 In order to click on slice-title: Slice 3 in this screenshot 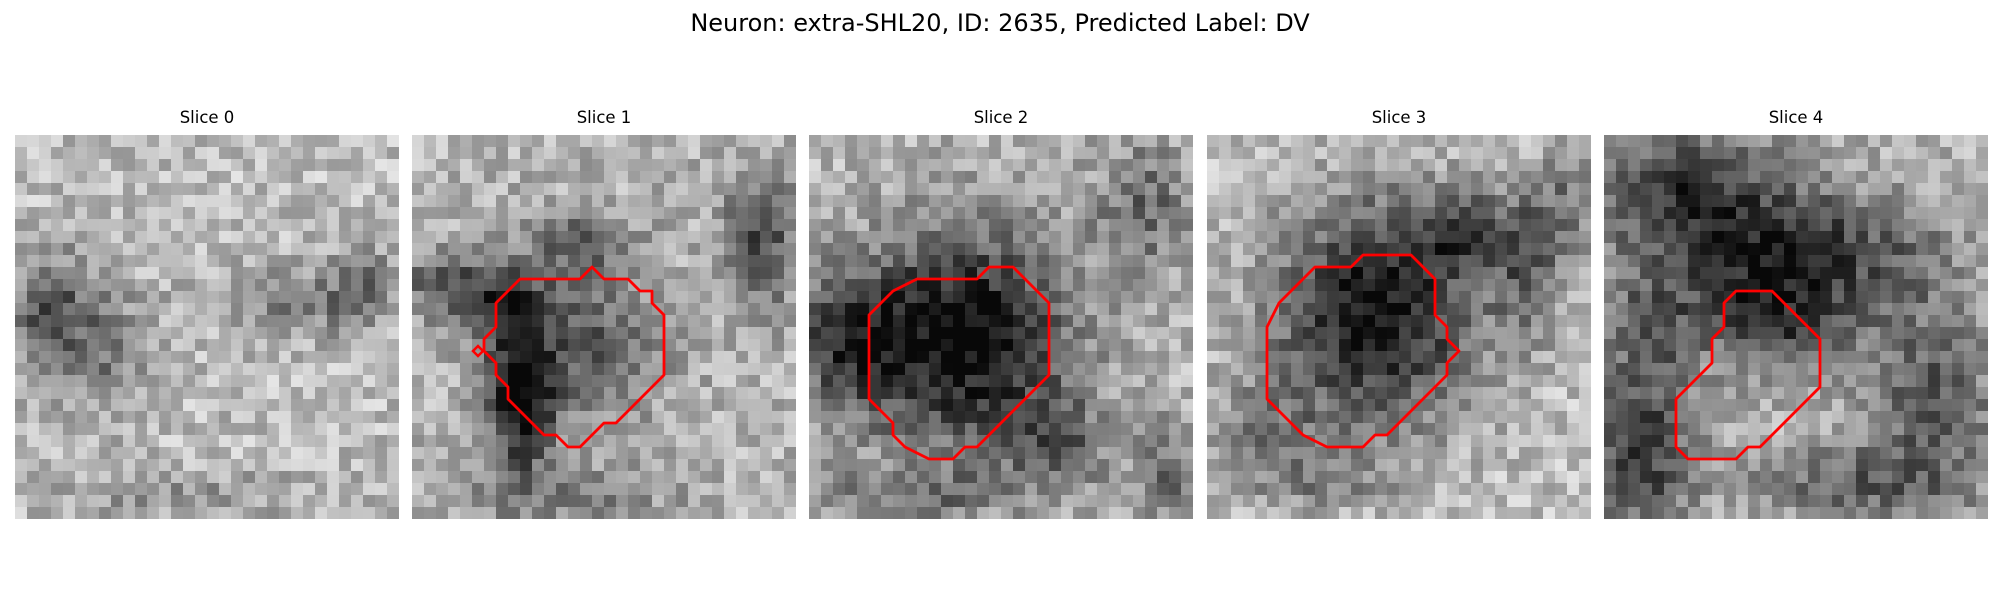, I will do `click(1399, 118)`.